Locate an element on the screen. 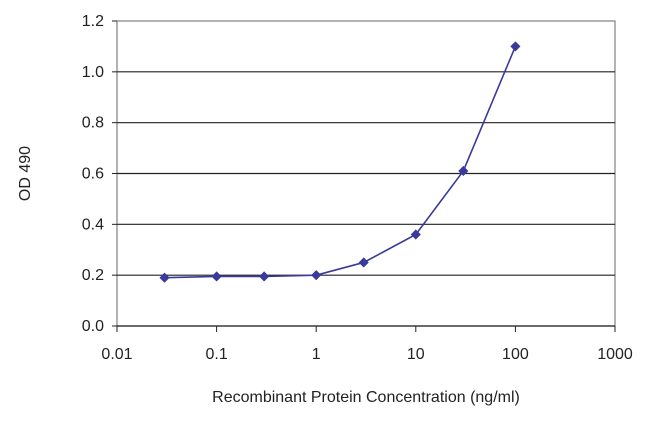  y-axis-title: OD 490 is located at coordinates (25, 173).